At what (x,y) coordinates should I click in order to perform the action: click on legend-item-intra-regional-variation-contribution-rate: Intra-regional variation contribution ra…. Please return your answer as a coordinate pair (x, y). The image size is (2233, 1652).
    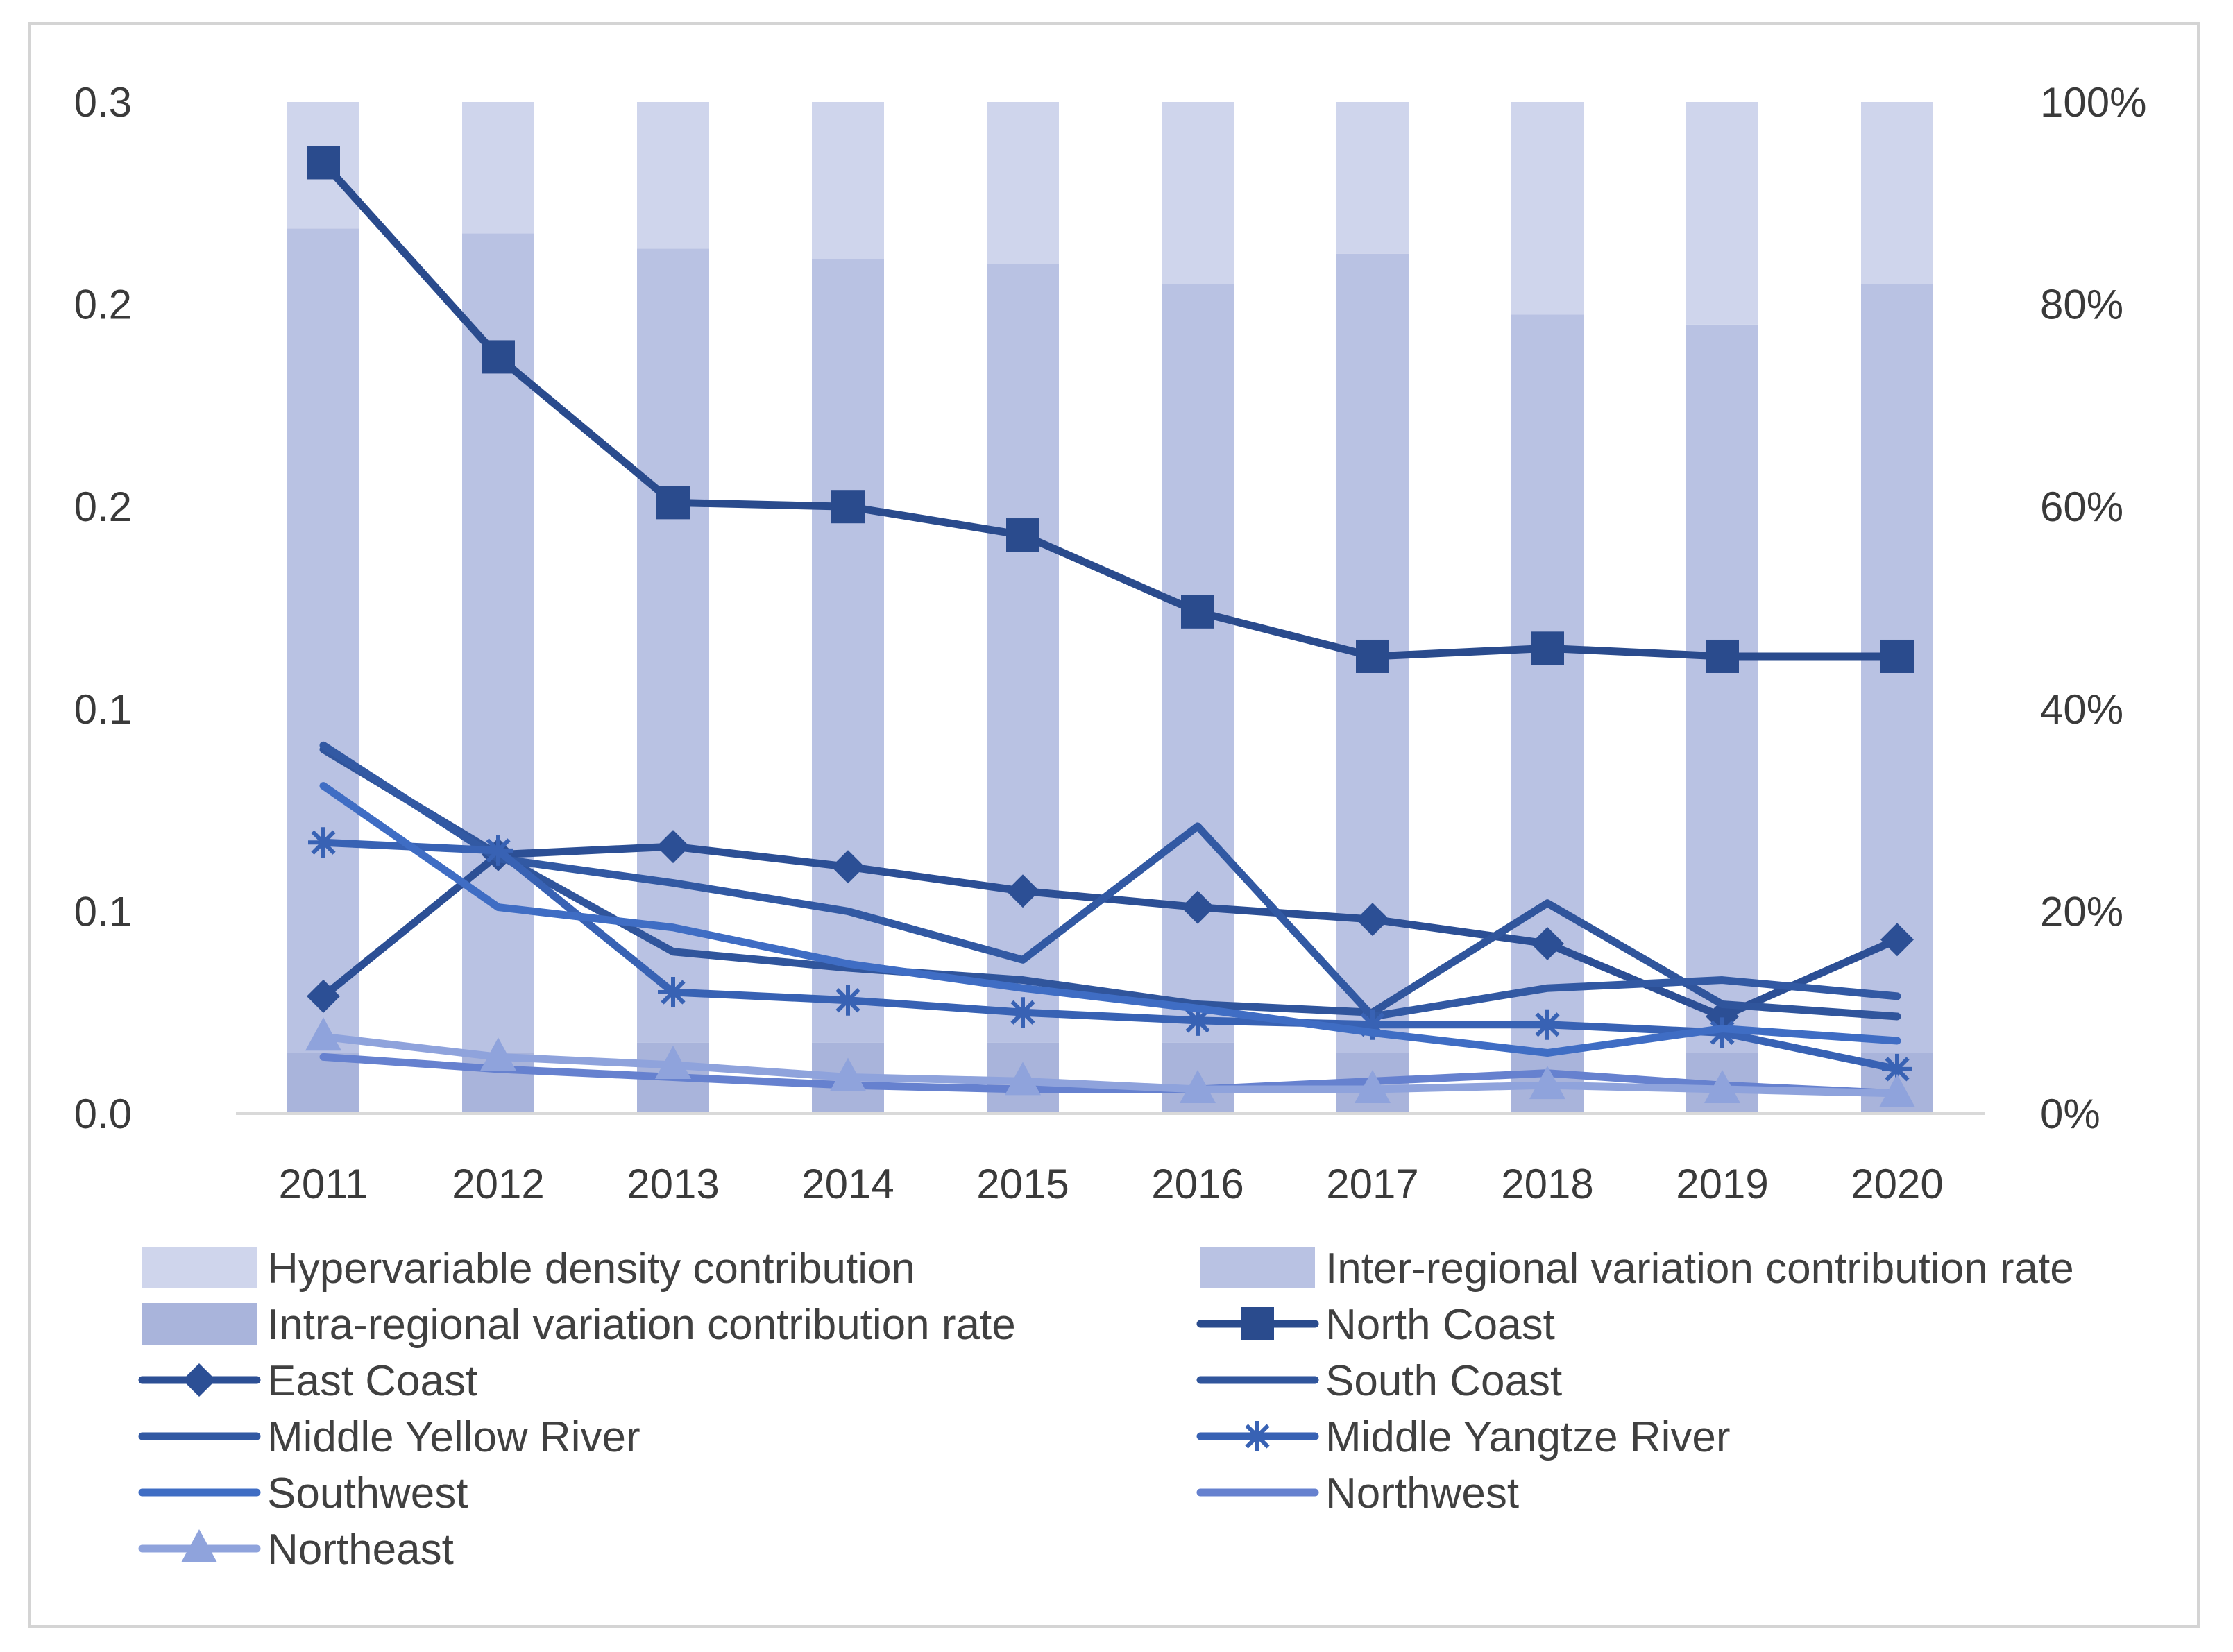
    Looking at the image, I should click on (579, 1325).